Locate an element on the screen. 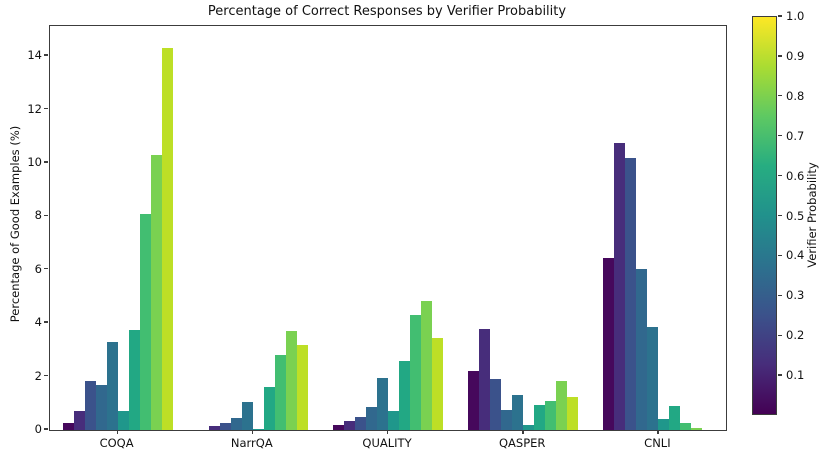 The width and height of the screenshot is (830, 459). bar-QUALITY-p0.25 is located at coordinates (360, 423).